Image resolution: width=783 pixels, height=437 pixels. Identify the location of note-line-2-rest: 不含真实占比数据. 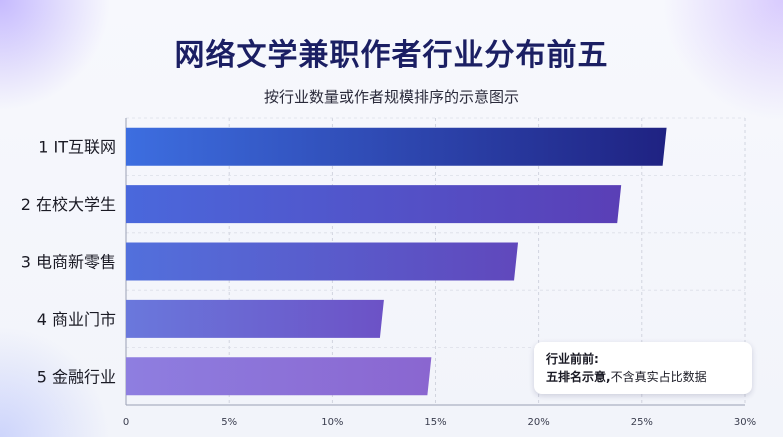
(658, 377).